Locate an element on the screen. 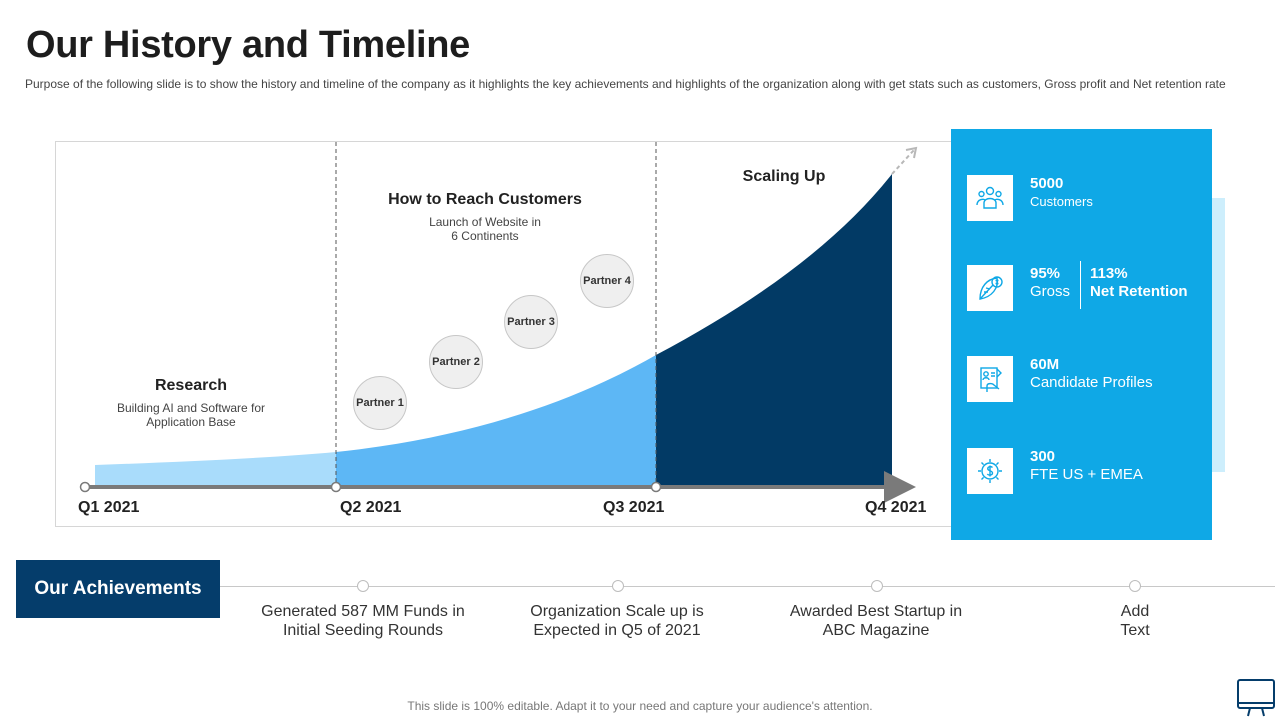 The width and height of the screenshot is (1280, 720). achievements-line is located at coordinates (747, 586).